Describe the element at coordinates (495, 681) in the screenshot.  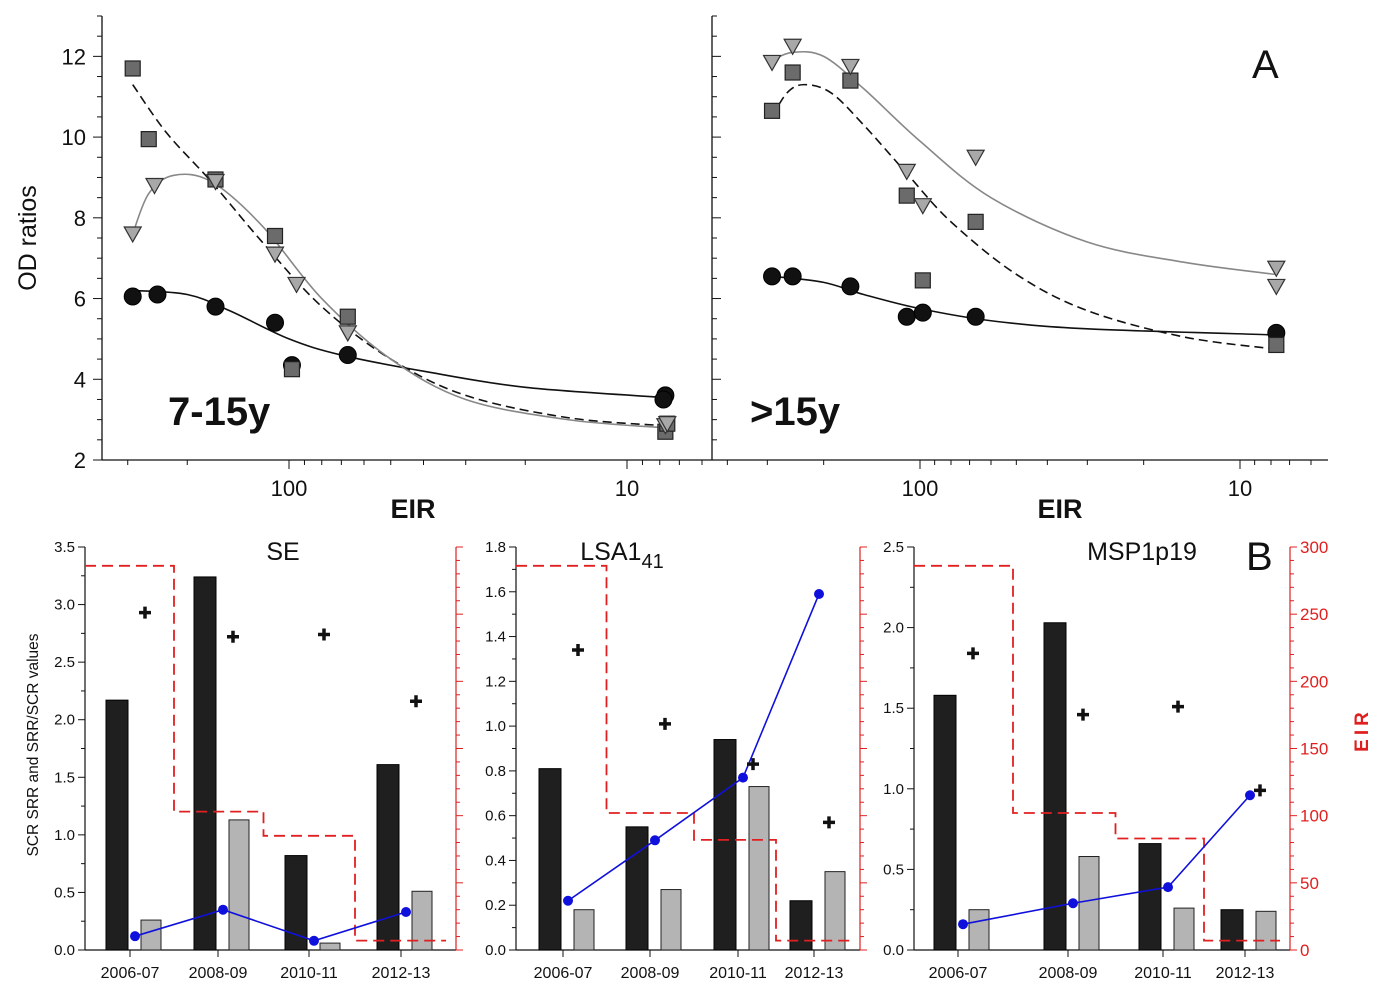
I see `y-tick-label: 1.2` at that location.